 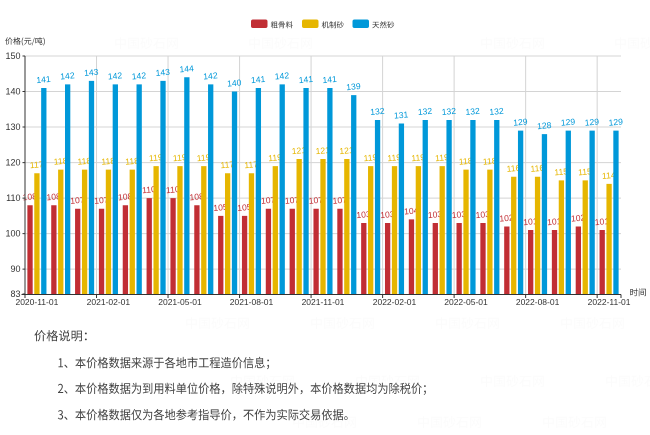 I want to click on svg-text: 2022-05-01, so click(x=466, y=302).